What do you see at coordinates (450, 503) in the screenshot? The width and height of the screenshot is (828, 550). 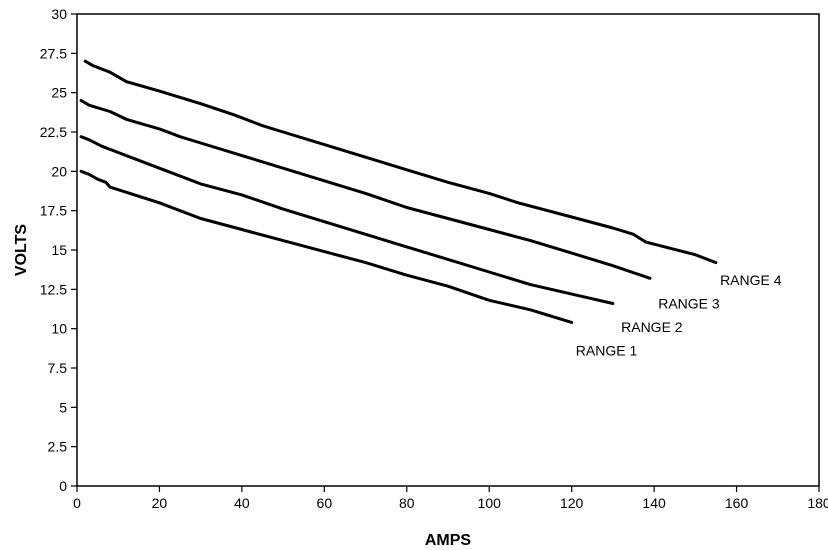 I see `x-axis-tick-labels: 0 20 40 60 80 100 120 140 160 180` at bounding box center [450, 503].